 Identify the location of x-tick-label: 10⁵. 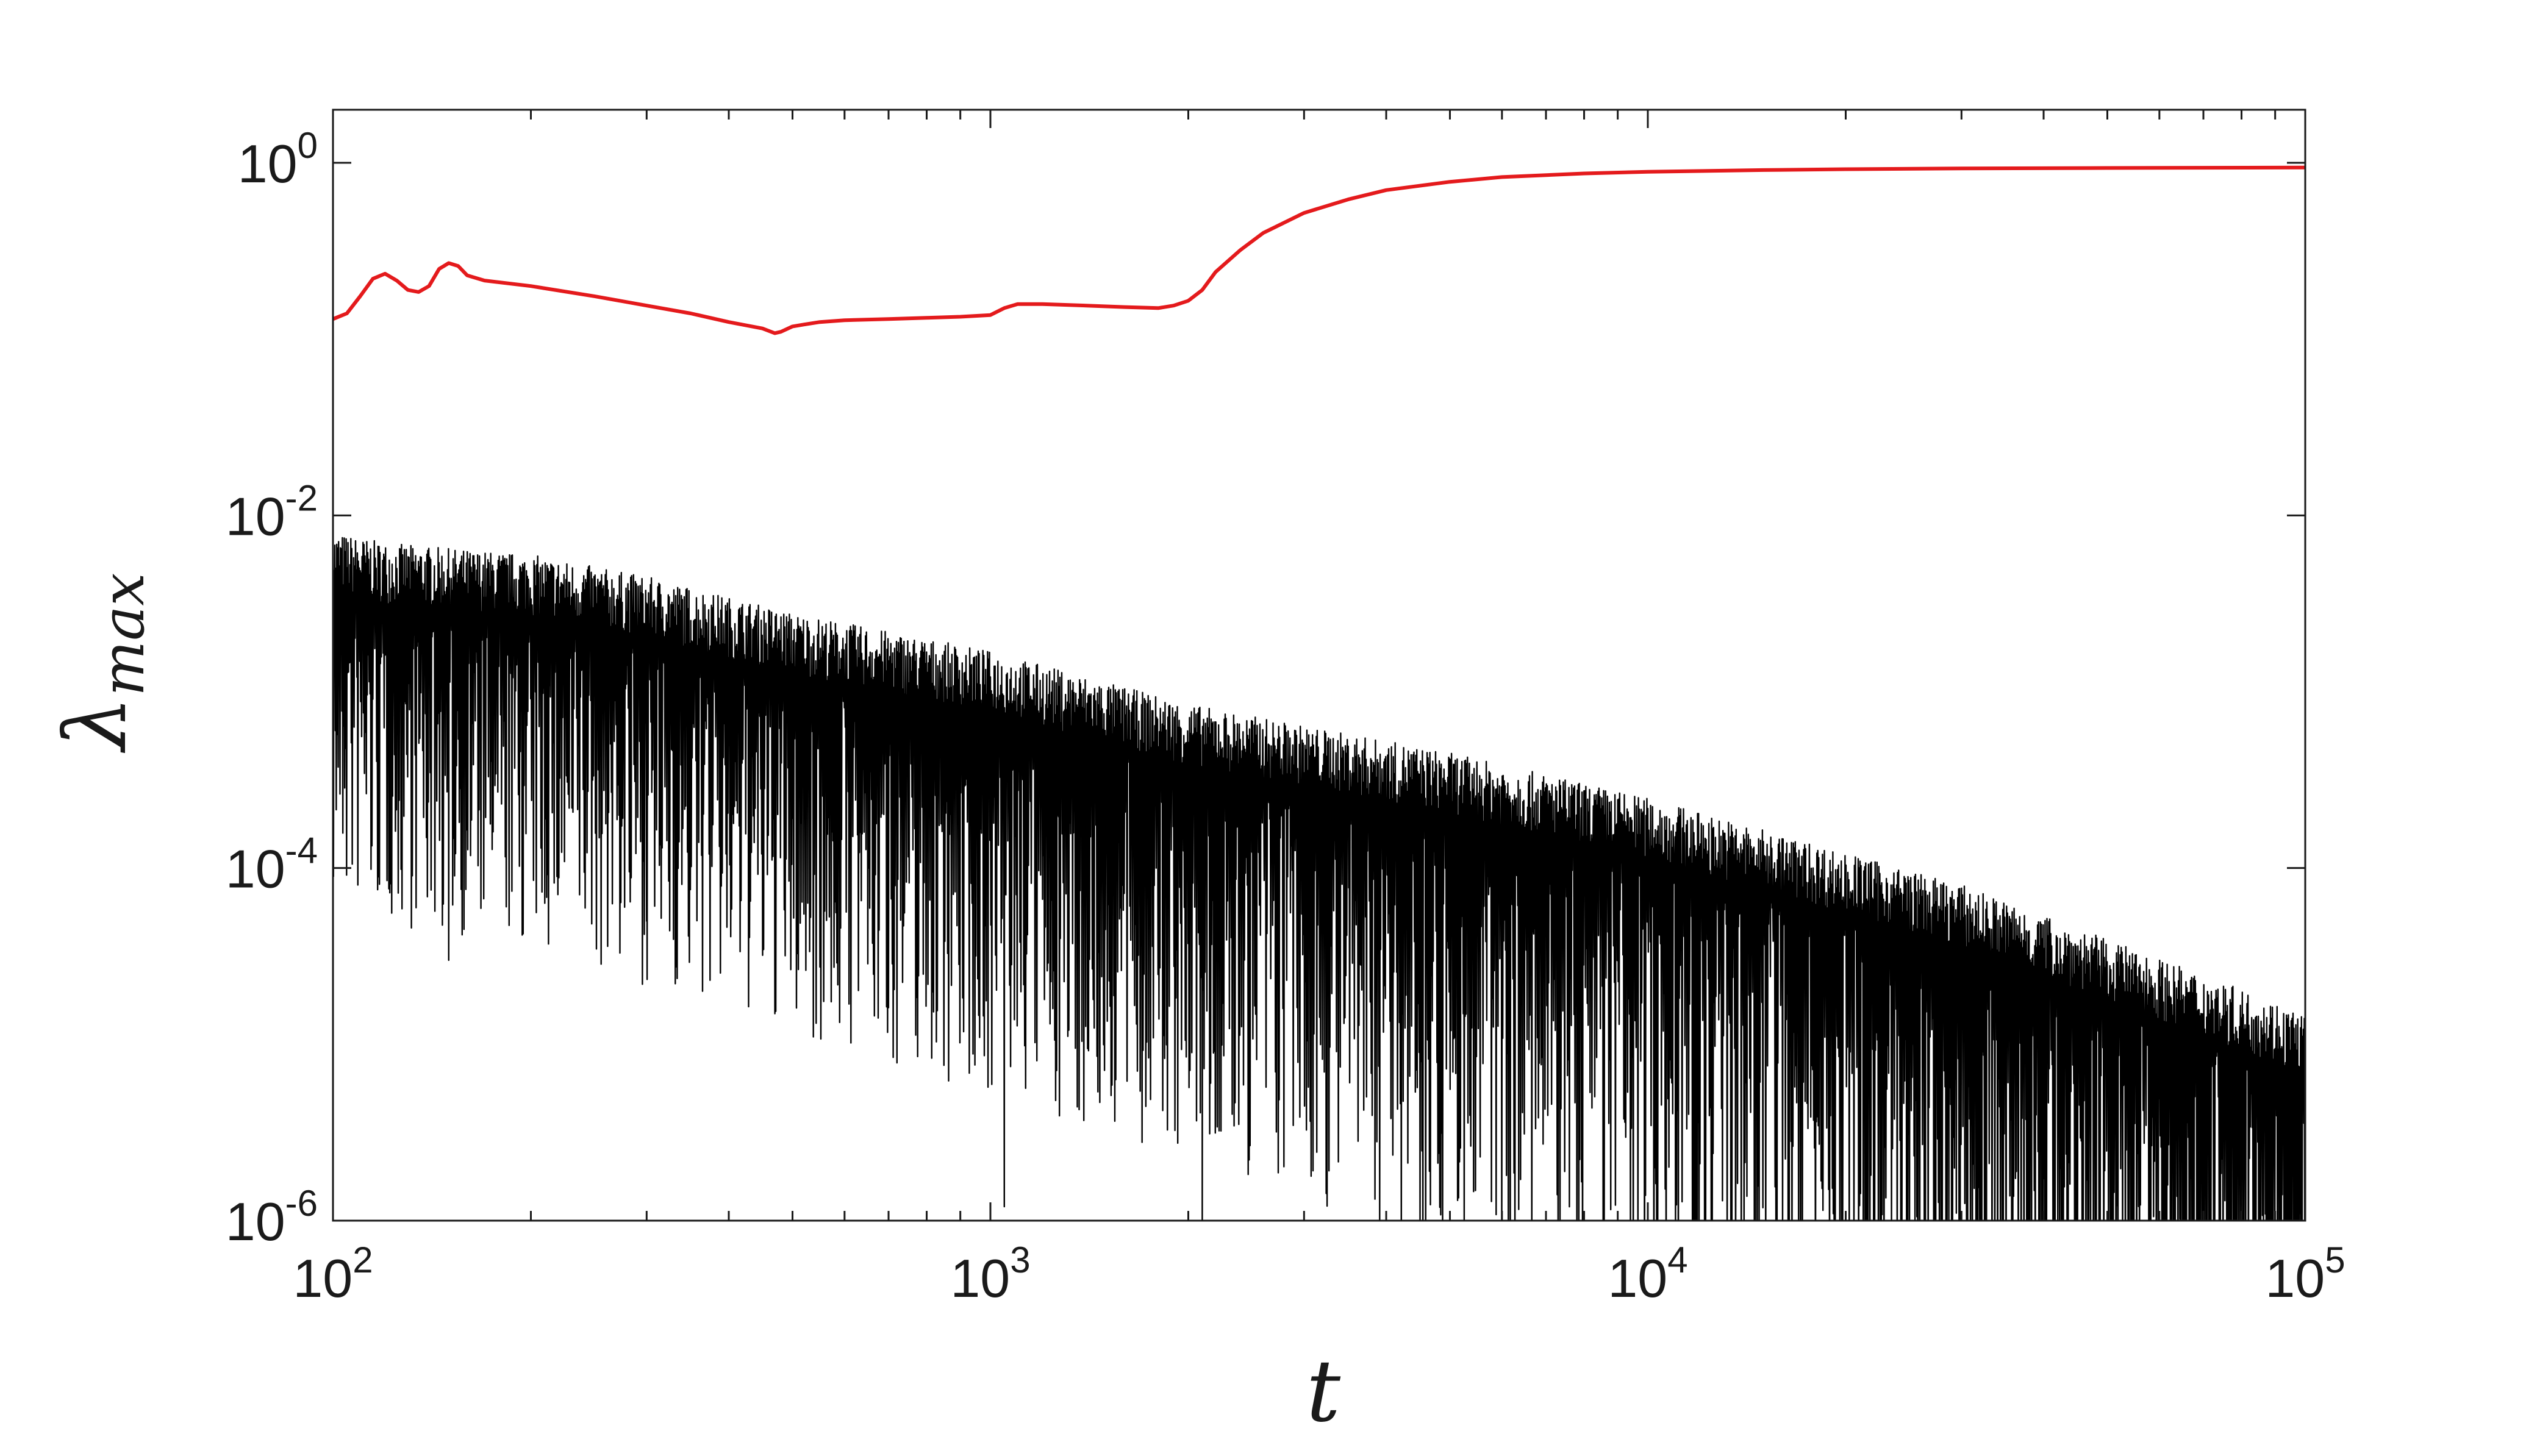
(2305, 1274).